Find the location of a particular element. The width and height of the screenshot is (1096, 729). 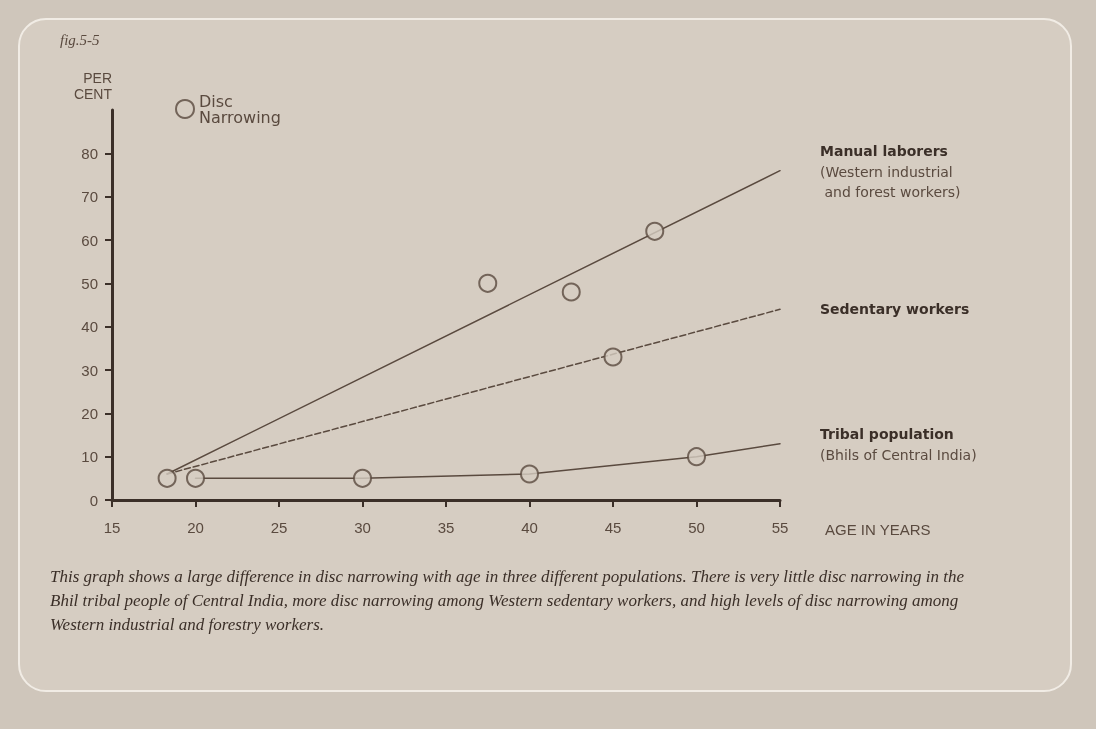

x-axis-title: AGE IN YEARS is located at coordinates (878, 529).